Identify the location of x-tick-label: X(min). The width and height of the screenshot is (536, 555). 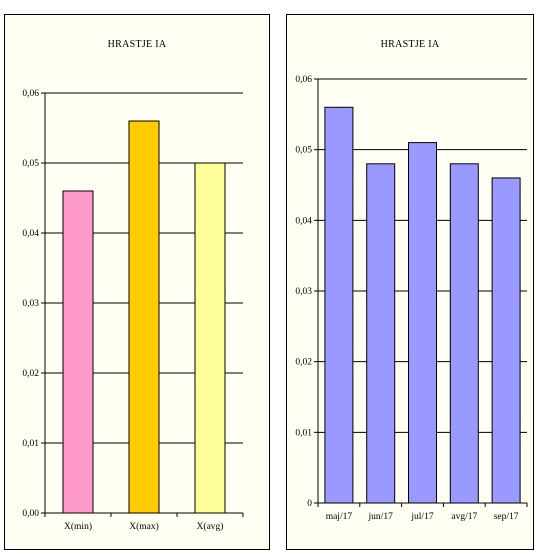
(78, 526).